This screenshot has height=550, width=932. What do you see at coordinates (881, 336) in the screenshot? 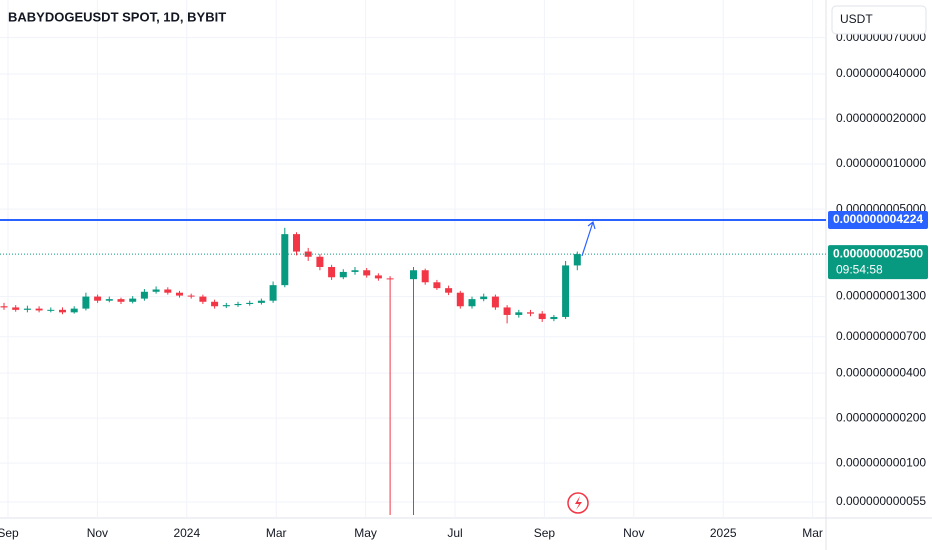
I see `y-tick-label: 0.000000000700` at bounding box center [881, 336].